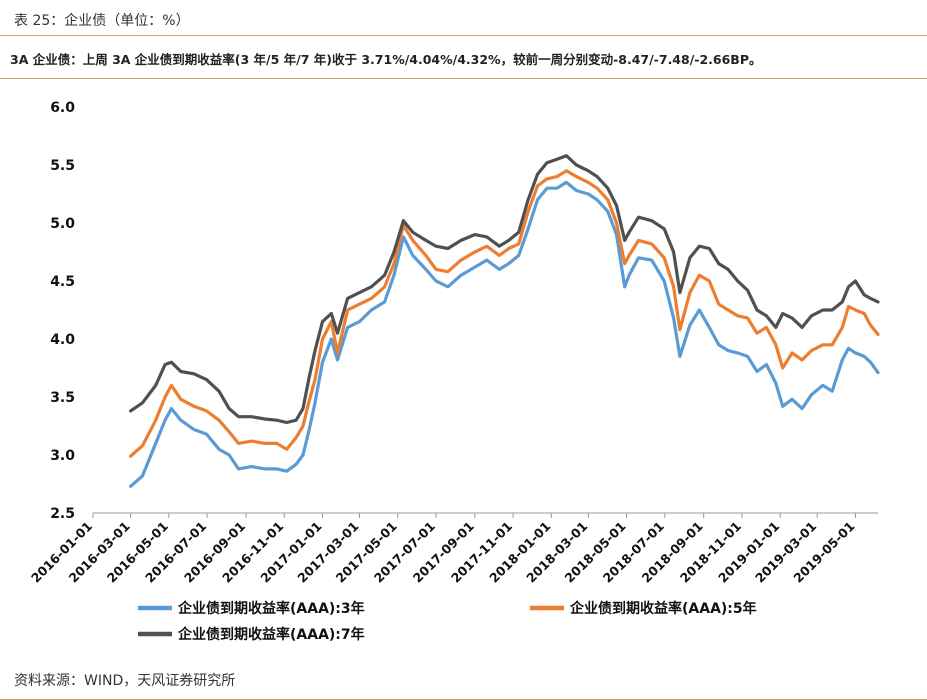 This screenshot has height=700, width=927. What do you see at coordinates (271, 608) in the screenshot?
I see `legend-label-1: 企业债到期收益率(AAA):3年` at bounding box center [271, 608].